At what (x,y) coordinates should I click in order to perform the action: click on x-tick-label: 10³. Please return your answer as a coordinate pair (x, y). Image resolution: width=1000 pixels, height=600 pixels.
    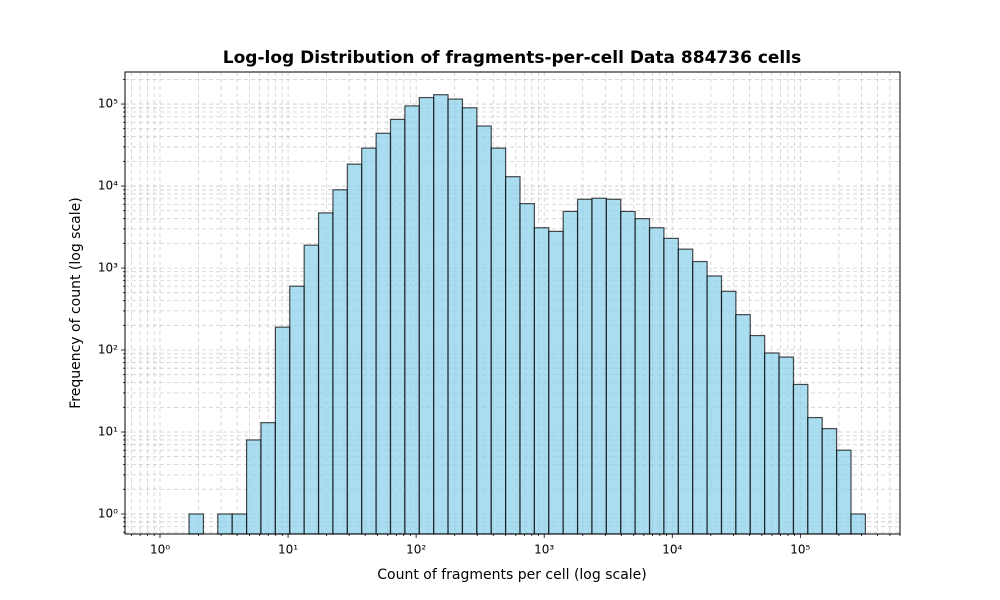
    Looking at the image, I should click on (544, 550).